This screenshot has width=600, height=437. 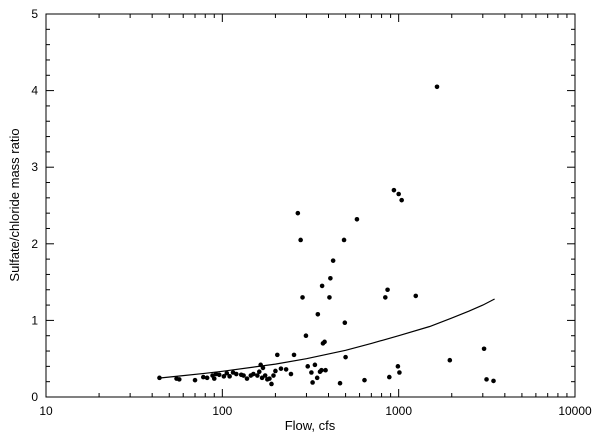 I want to click on y-tick-label: 4, so click(x=34, y=91).